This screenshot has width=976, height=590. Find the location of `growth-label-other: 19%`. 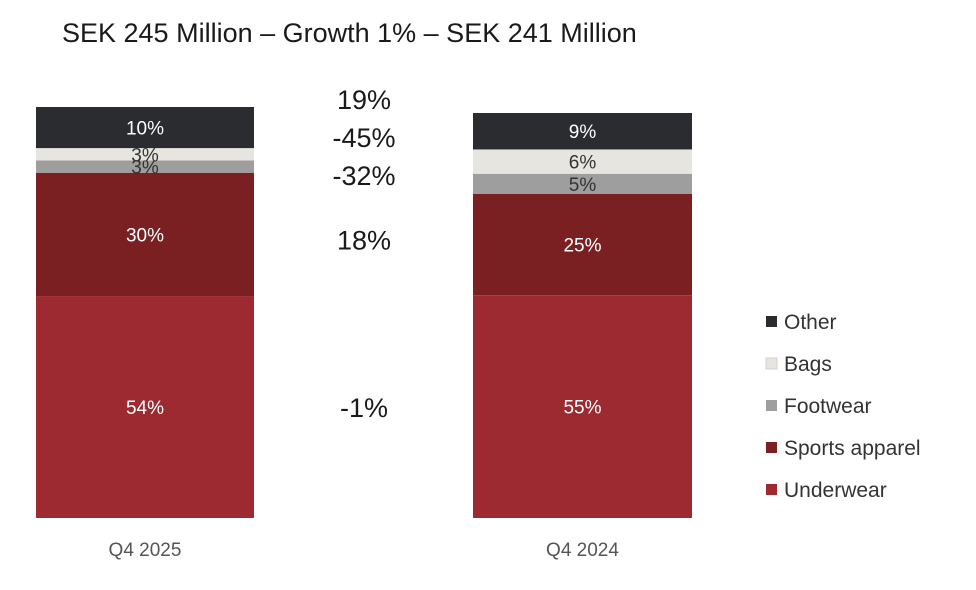

growth-label-other: 19% is located at coordinates (364, 100).